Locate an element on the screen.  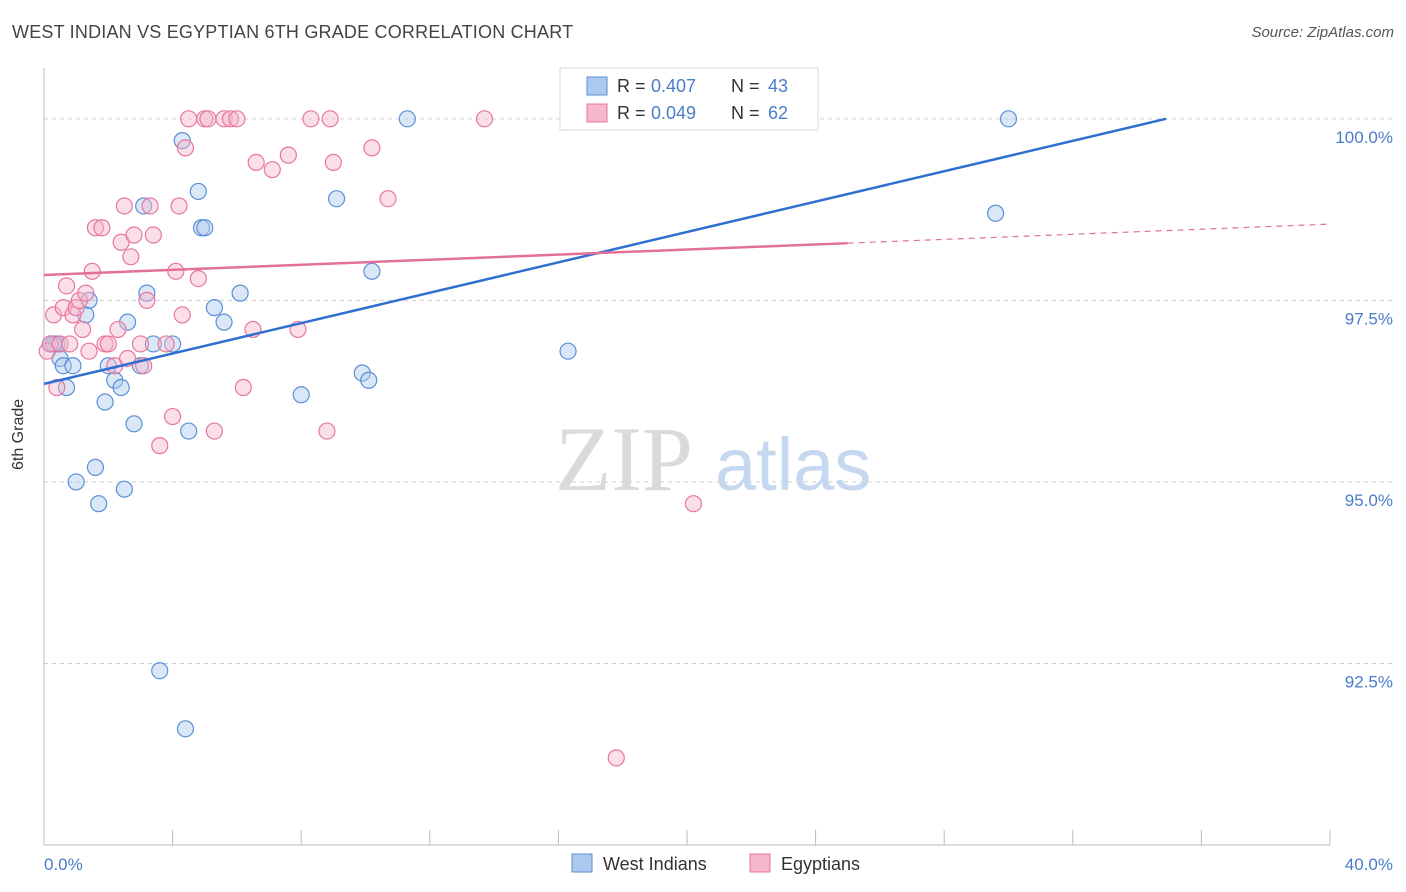
watermark: ZIP atlas is located at coordinates (713, 459).